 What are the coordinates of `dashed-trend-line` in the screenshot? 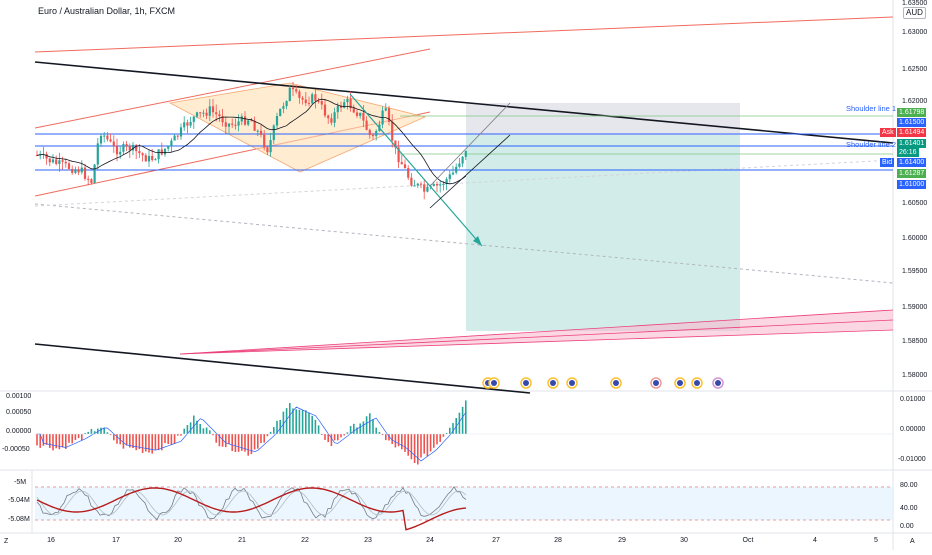 It's located at (464, 243).